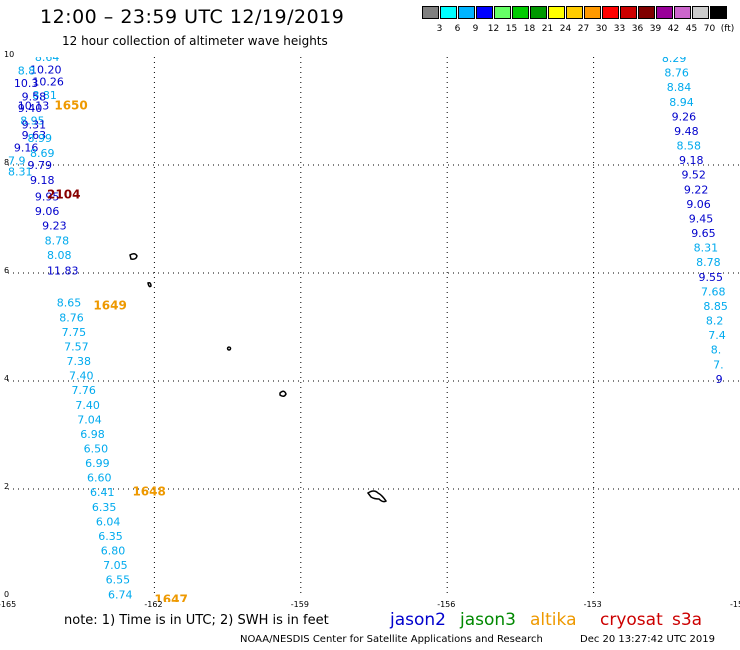 The width and height of the screenshot is (740, 650). What do you see at coordinates (684, 116) in the screenshot?
I see `wave-height-value: 9.26` at bounding box center [684, 116].